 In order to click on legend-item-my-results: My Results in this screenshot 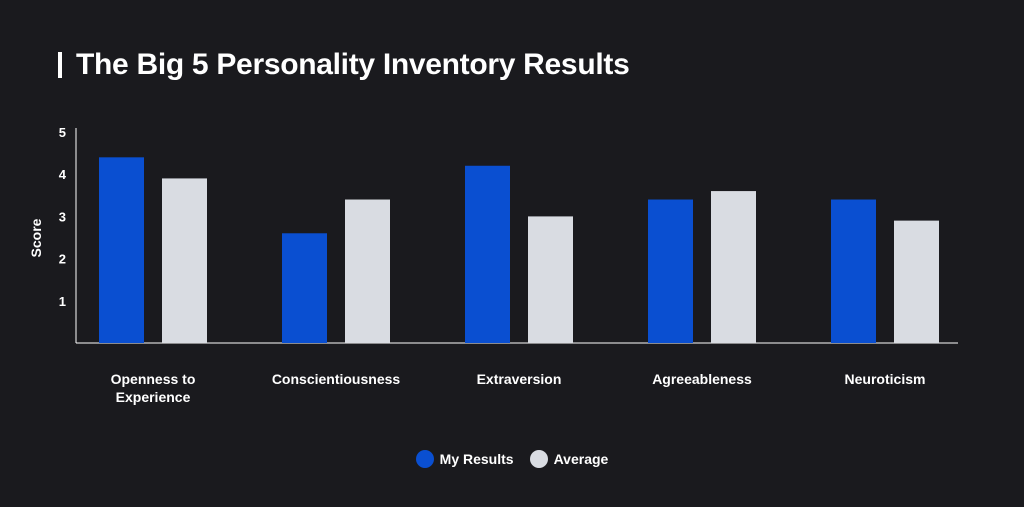, I will do `click(464, 459)`.